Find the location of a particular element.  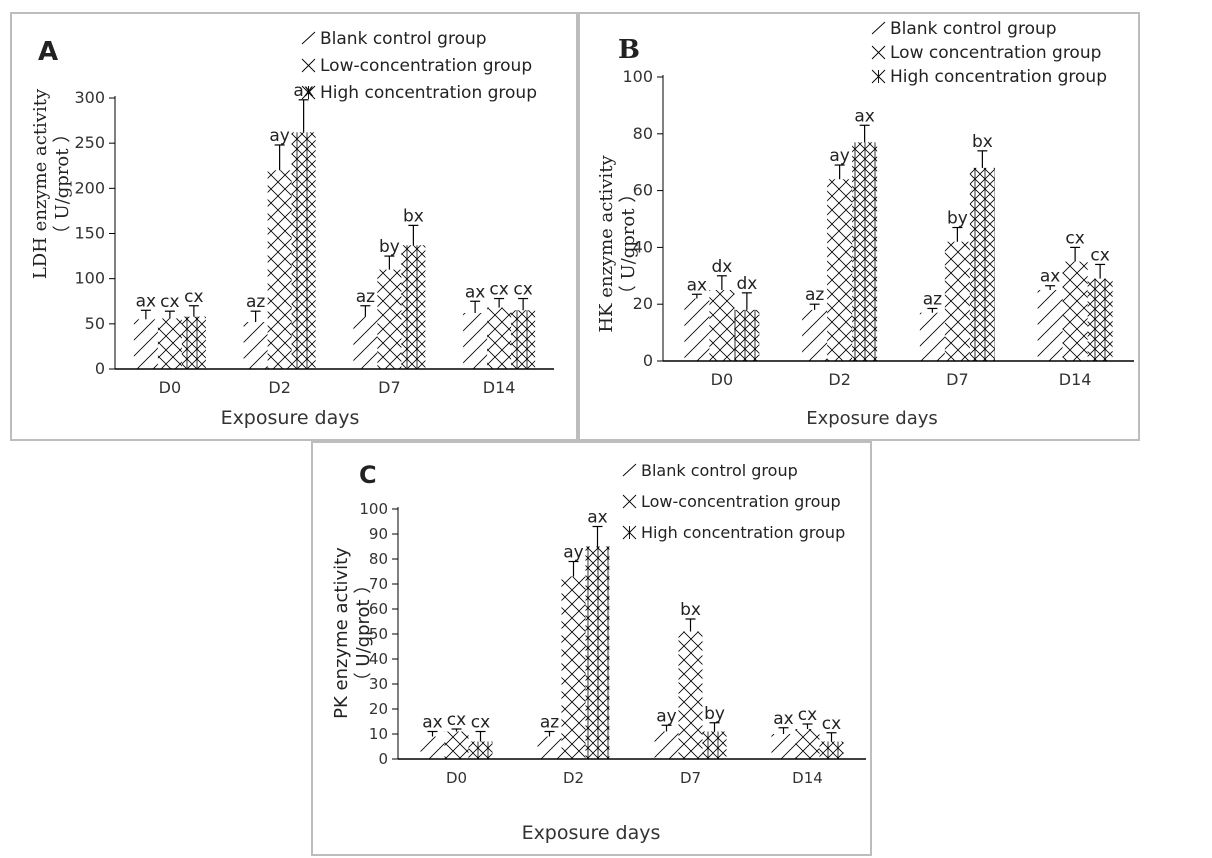

legend-label: Low-concentration group is located at coordinates (426, 66).